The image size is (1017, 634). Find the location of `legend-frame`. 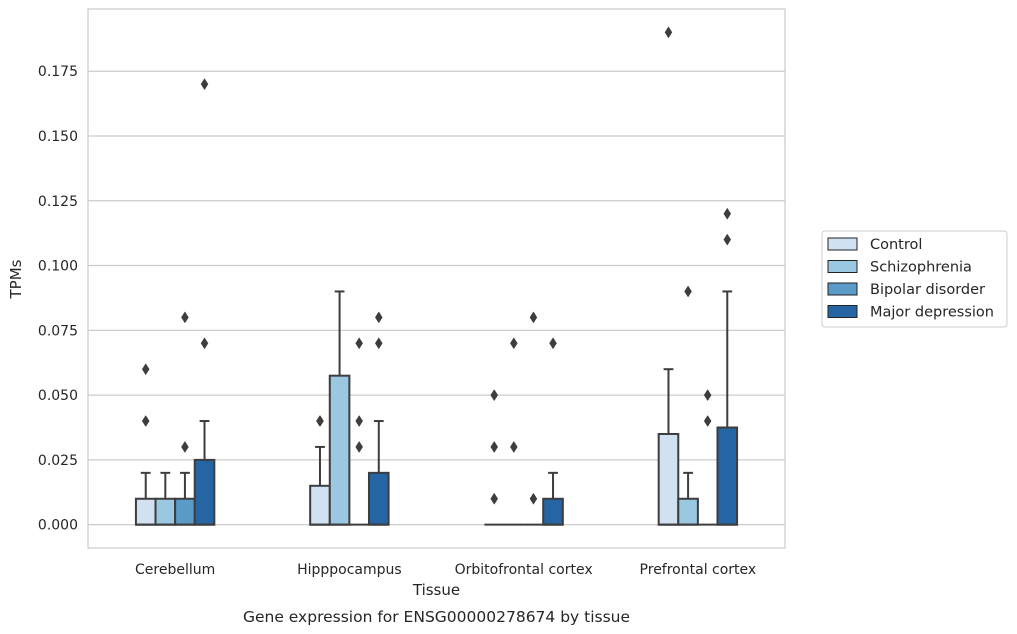

legend-frame is located at coordinates (914, 279).